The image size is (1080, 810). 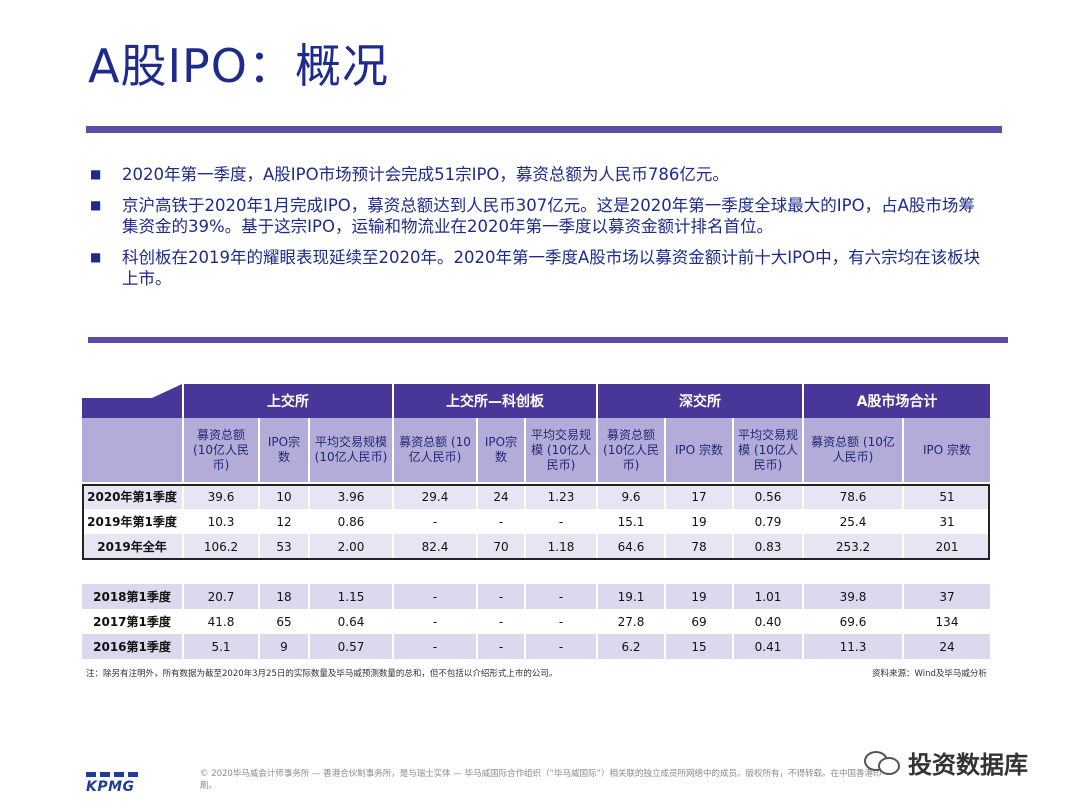 What do you see at coordinates (350, 546) in the screenshot?
I see `table-cell: 2.00` at bounding box center [350, 546].